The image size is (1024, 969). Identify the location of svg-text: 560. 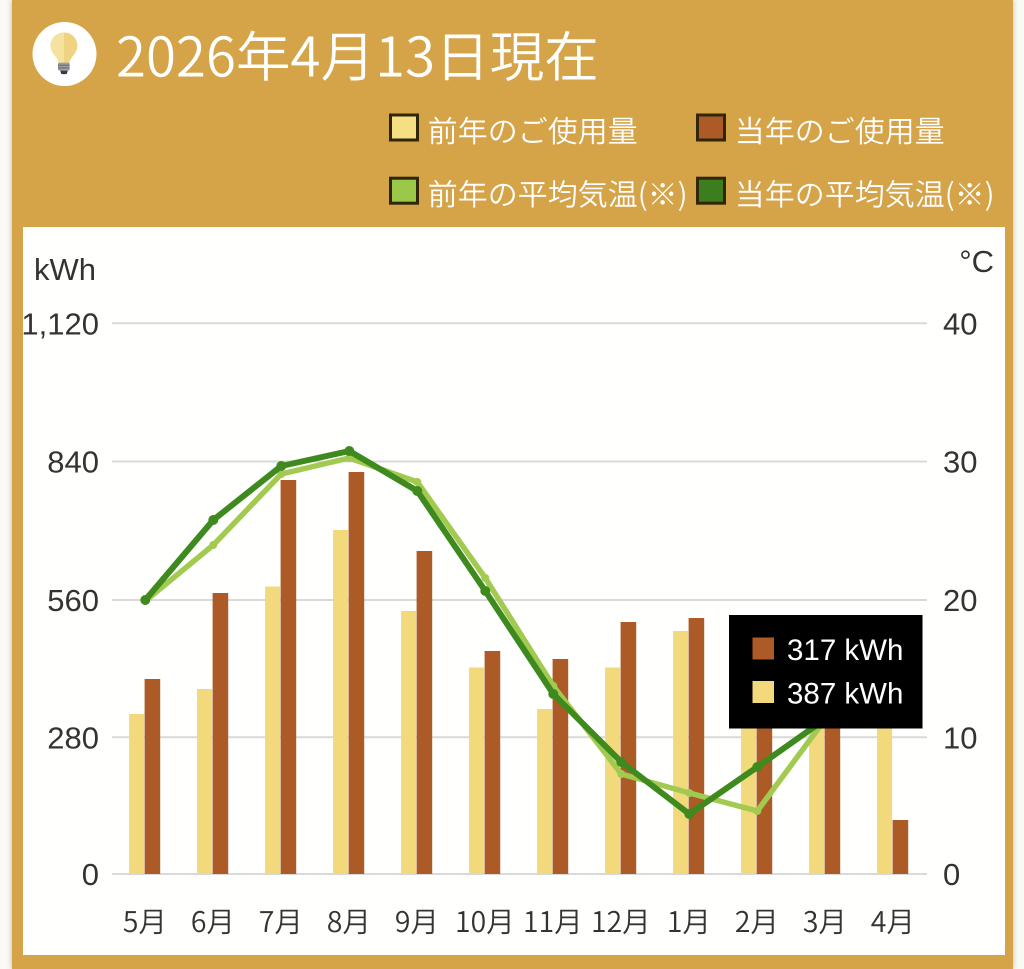
(73, 600).